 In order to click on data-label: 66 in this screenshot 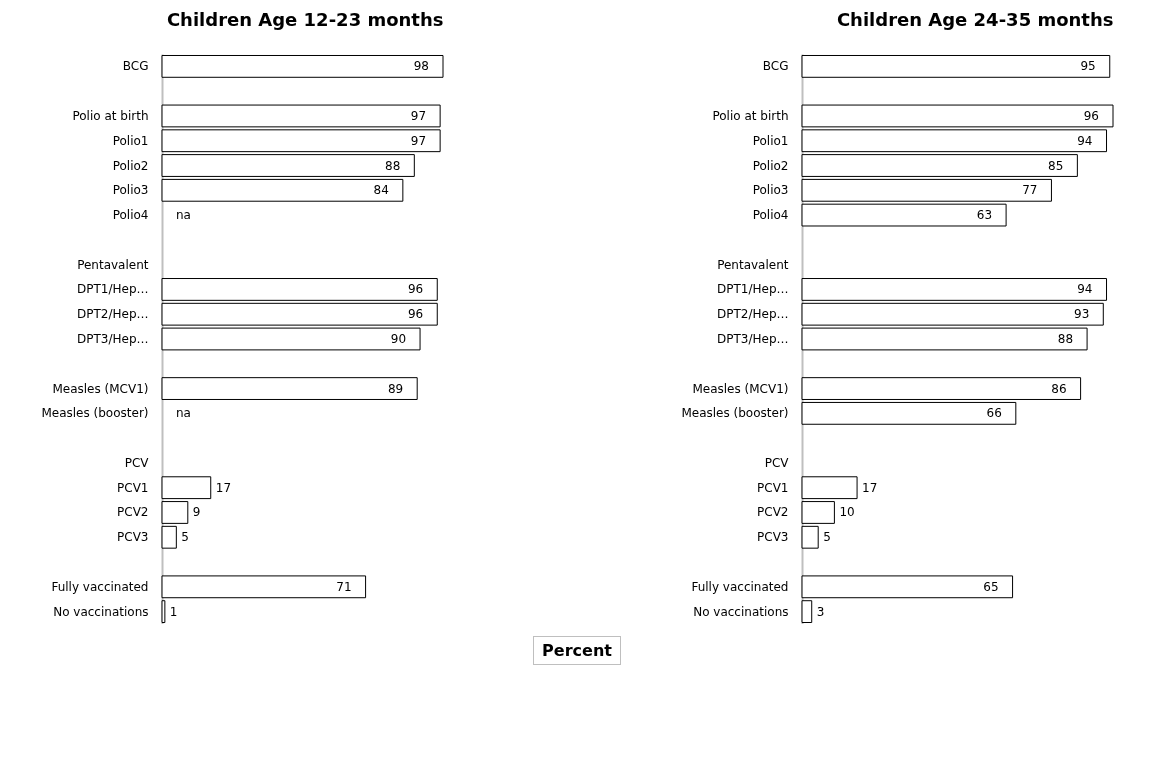, I will do `click(994, 413)`.